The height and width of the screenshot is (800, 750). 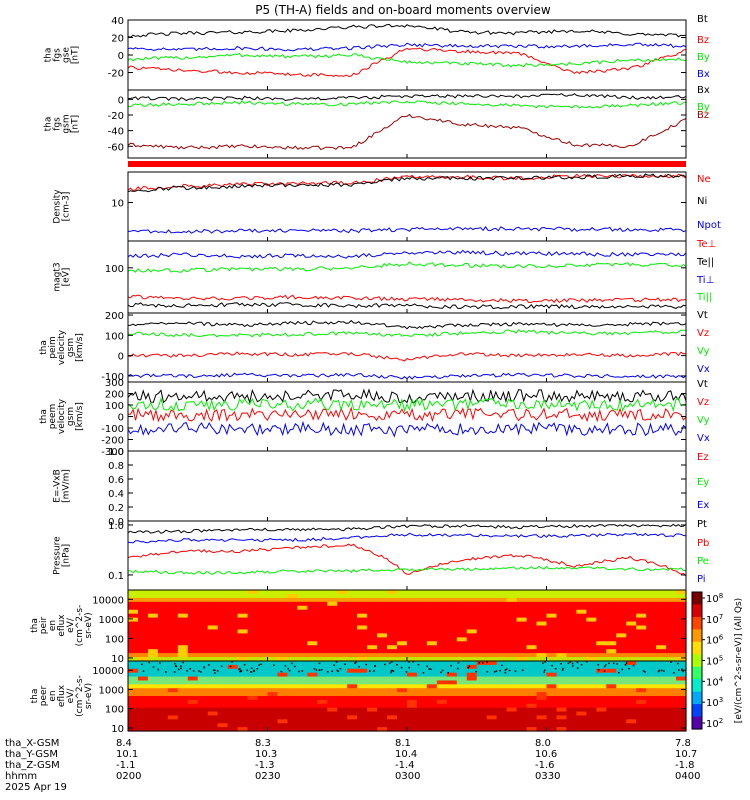 What do you see at coordinates (714, 598) in the screenshot?
I see `colorbar-tick-label: 108` at bounding box center [714, 598].